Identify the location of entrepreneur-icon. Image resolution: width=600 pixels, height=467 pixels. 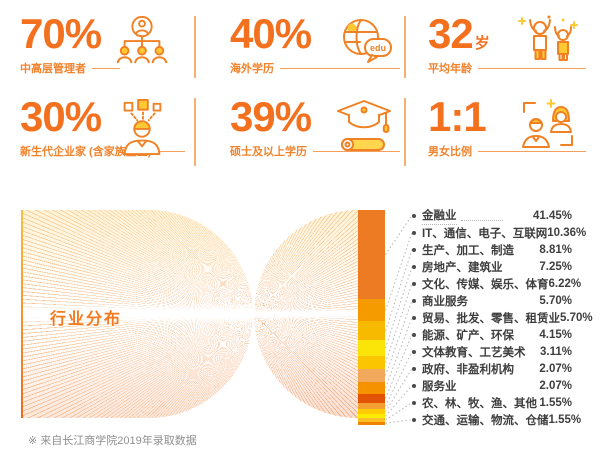
(142, 127).